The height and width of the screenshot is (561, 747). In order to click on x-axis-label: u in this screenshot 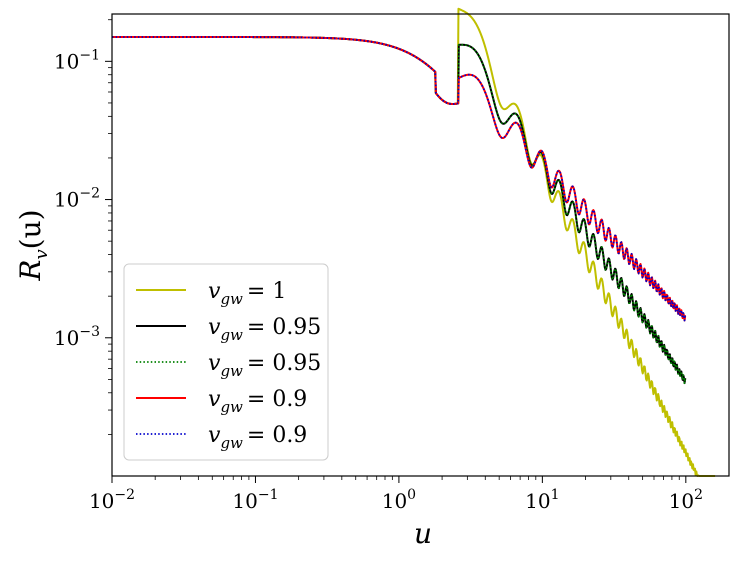, I will do `click(423, 533)`.